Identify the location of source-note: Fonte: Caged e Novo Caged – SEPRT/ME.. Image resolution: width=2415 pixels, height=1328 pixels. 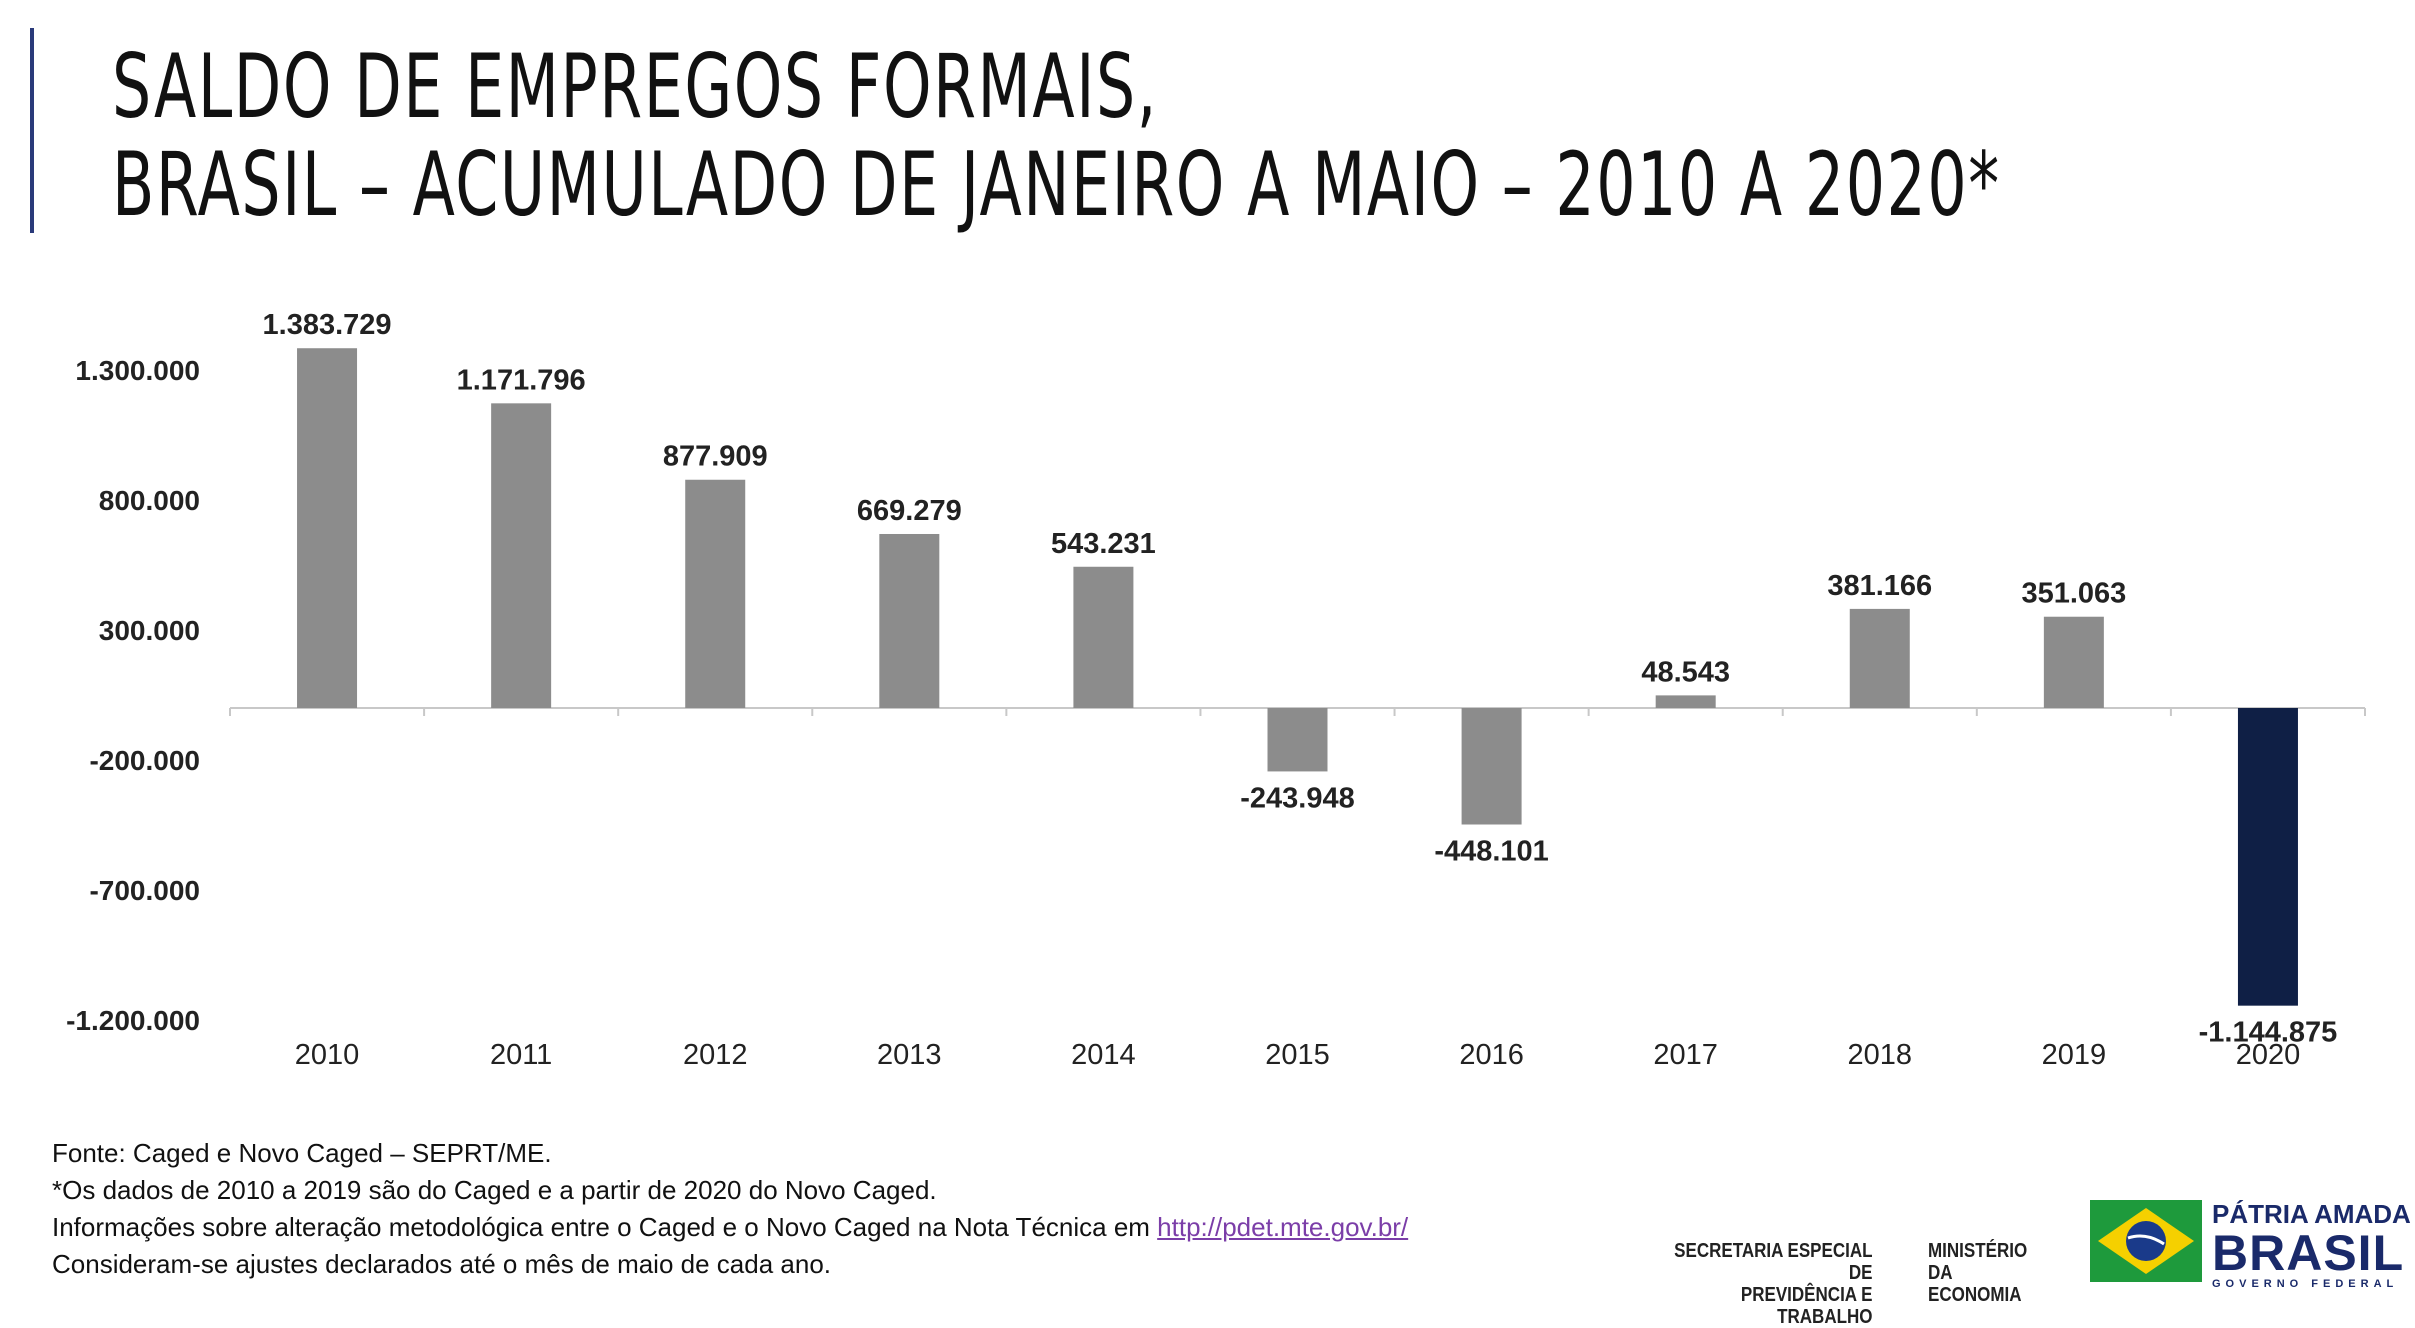
(302, 1153).